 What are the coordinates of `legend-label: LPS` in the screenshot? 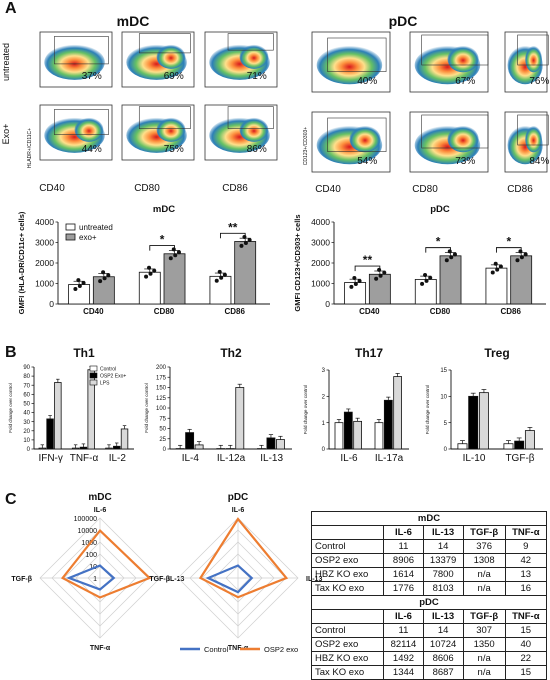 It's located at (105, 384).